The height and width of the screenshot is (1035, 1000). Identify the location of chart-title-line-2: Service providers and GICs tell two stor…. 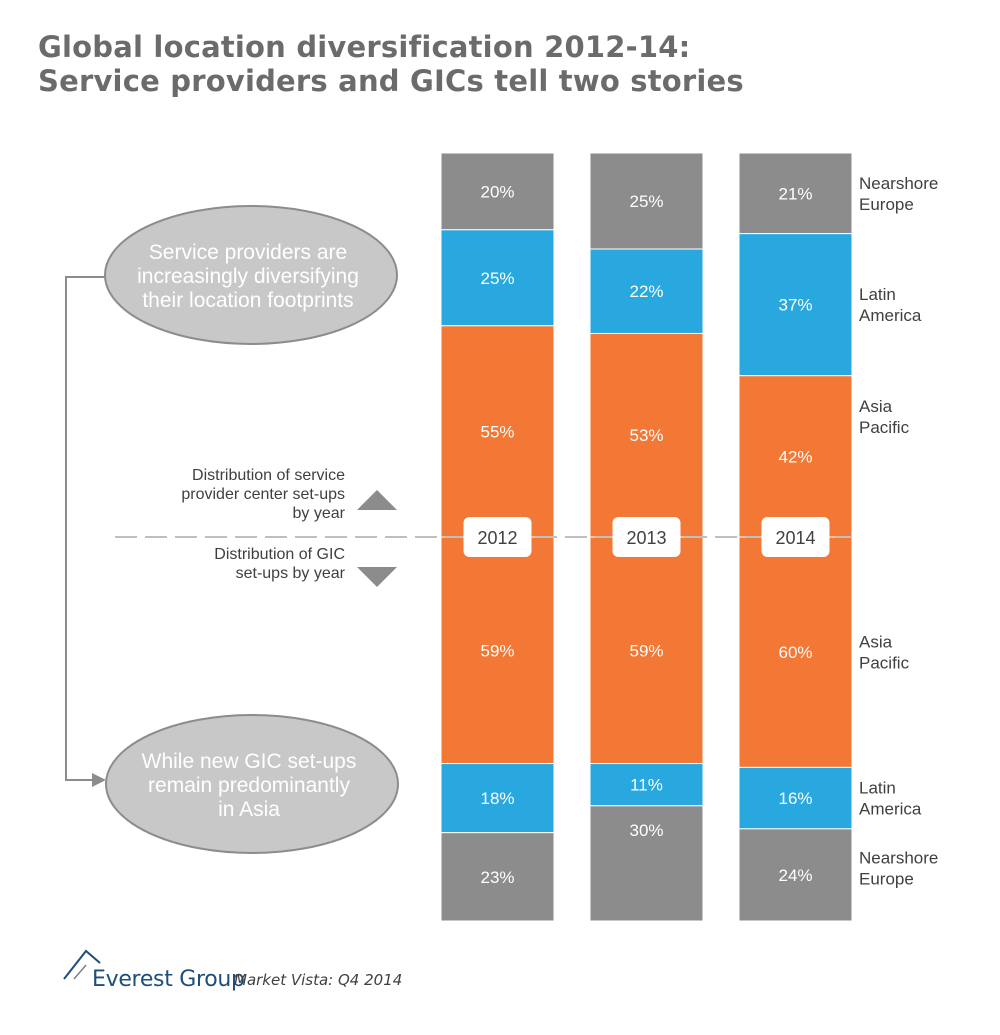
(391, 81).